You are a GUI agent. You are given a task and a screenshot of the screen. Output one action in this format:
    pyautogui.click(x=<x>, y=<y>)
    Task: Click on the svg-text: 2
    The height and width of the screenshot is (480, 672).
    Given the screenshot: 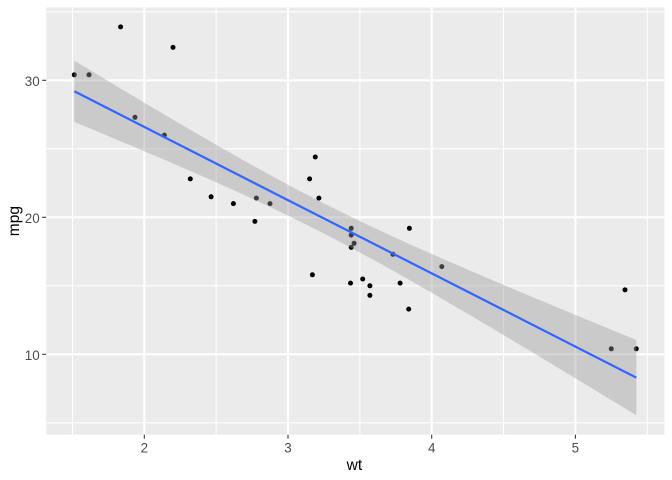 What is the action you would take?
    pyautogui.click(x=144, y=448)
    